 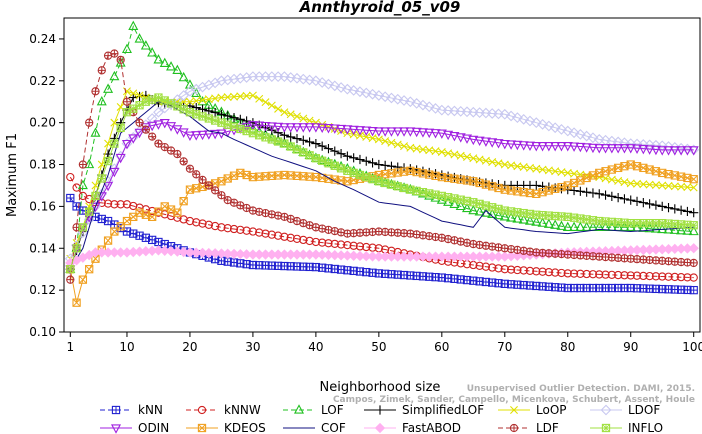 What do you see at coordinates (126, 347) in the screenshot?
I see `x-tick-label: 10` at bounding box center [126, 347].